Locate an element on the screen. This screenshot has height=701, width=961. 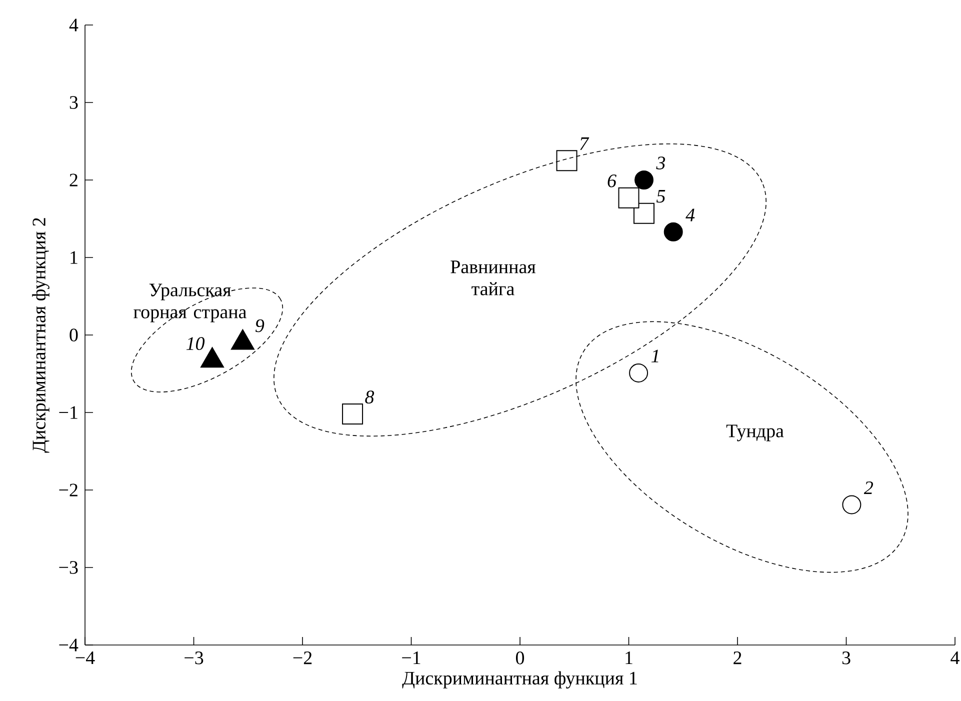
annotation: 6 is located at coordinates (612, 181).